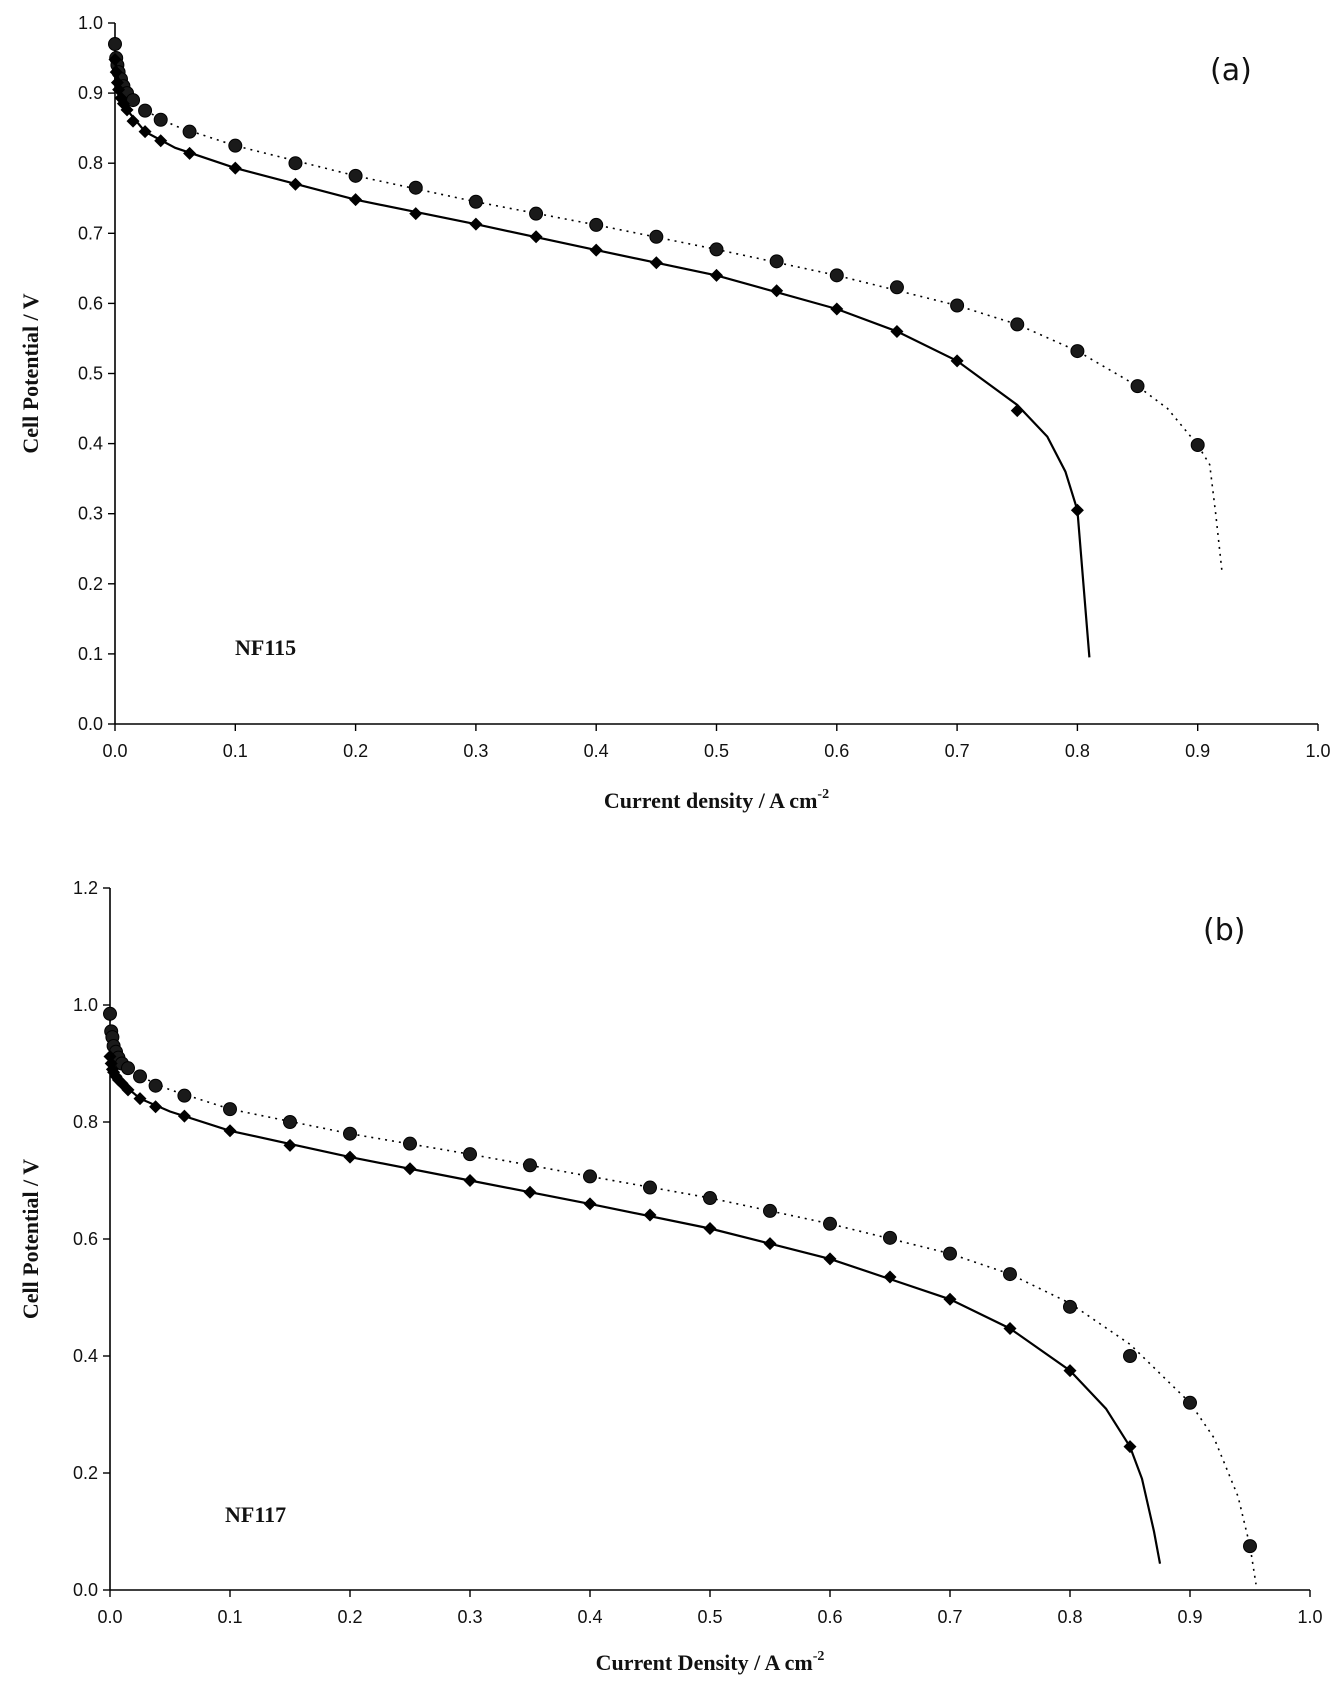 This screenshot has height=1707, width=1344. I want to click on x-axis-title-text: Current Density / A cm, so click(704, 1662).